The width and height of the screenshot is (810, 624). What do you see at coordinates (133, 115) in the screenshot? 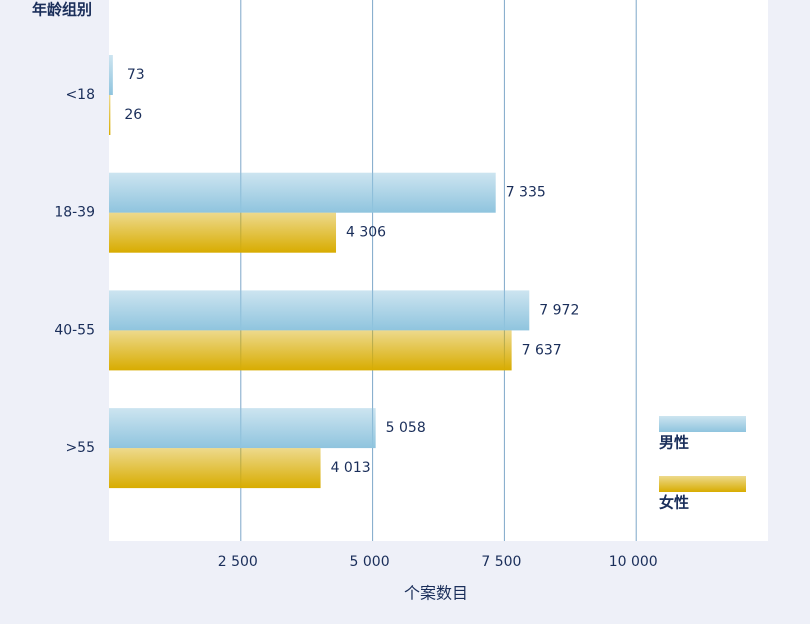
I see `value-label: 26` at bounding box center [133, 115].